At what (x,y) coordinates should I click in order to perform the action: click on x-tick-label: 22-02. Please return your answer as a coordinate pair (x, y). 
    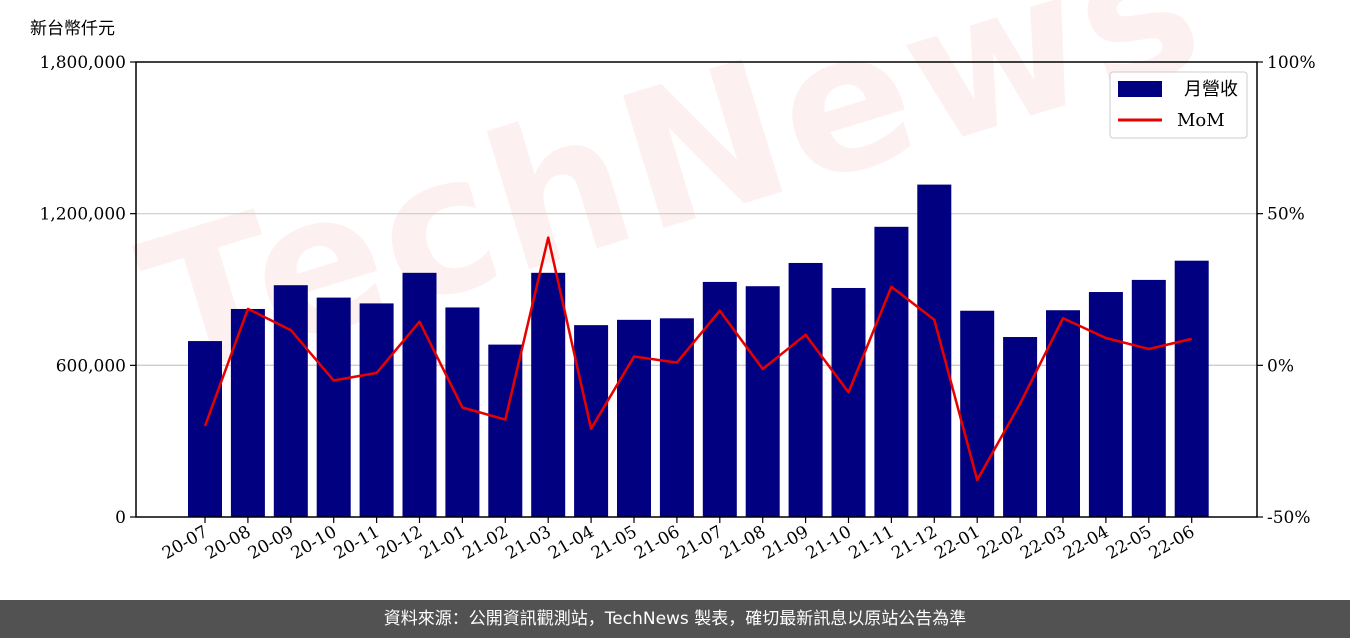
    Looking at the image, I should click on (1000, 543).